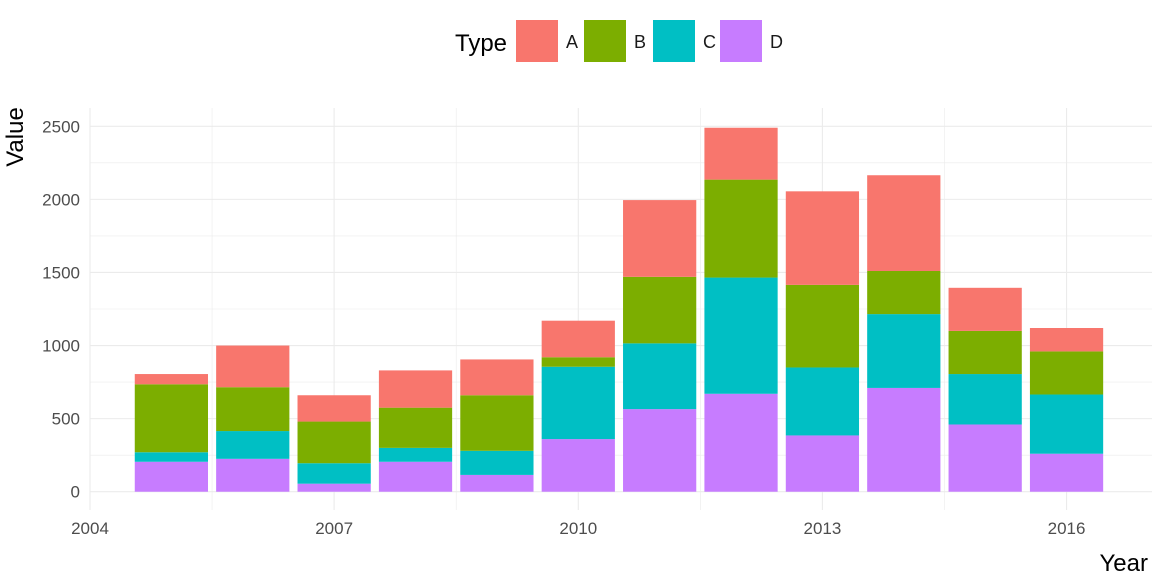 The width and height of the screenshot is (1152, 581). I want to click on x-tick-label: 2013, so click(822, 528).